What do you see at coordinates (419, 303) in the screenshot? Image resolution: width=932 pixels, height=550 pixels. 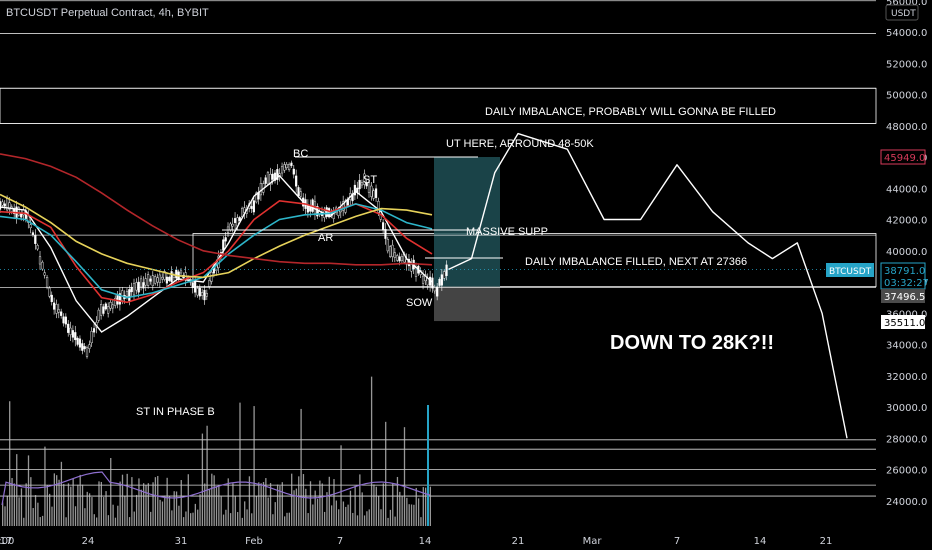 I see `sow-label: SOW` at bounding box center [419, 303].